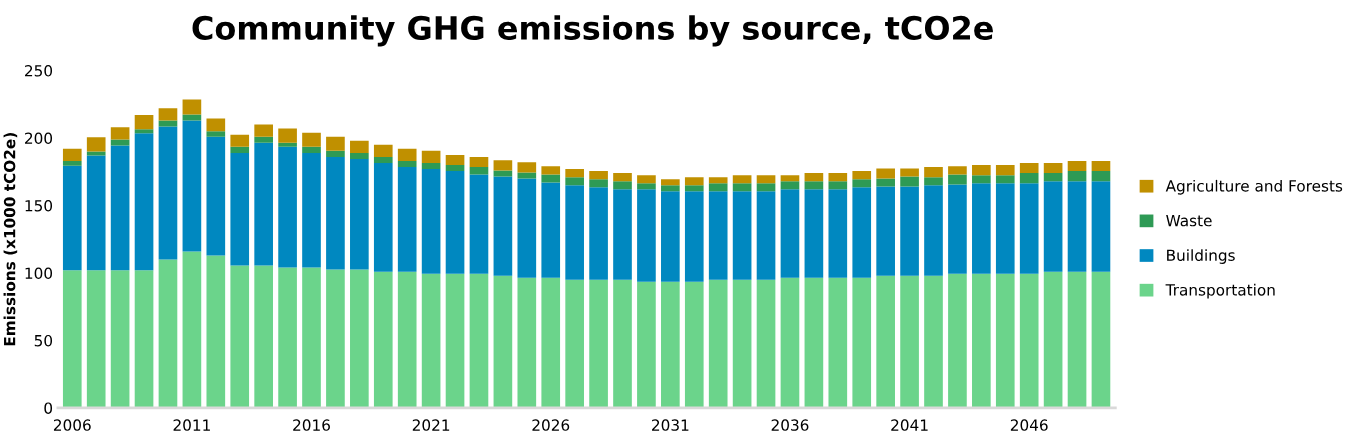  Describe the element at coordinates (191, 425) in the screenshot. I see `x-tick-label: 2011` at that location.